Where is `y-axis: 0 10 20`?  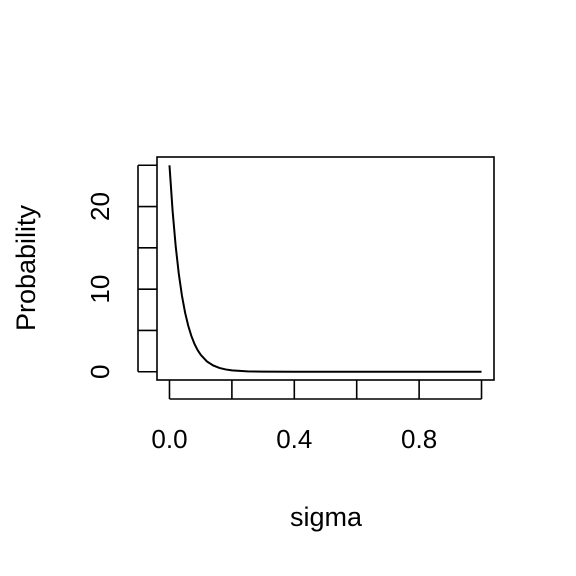
y-axis: 0 10 20 is located at coordinates (121, 272).